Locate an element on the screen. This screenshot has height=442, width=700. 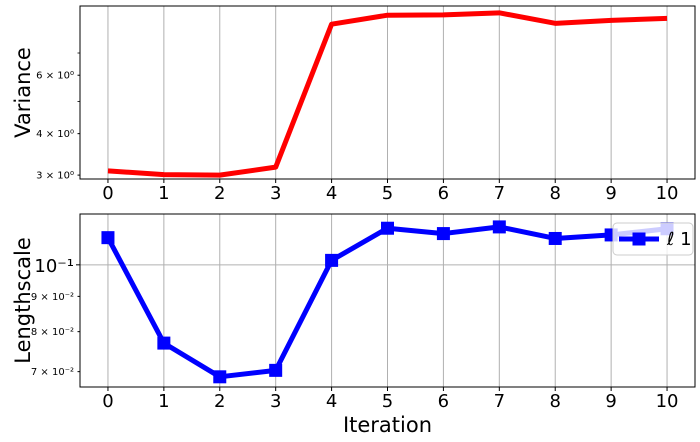
y-tick-label: 3 × 10⁰ is located at coordinates (55, 176).